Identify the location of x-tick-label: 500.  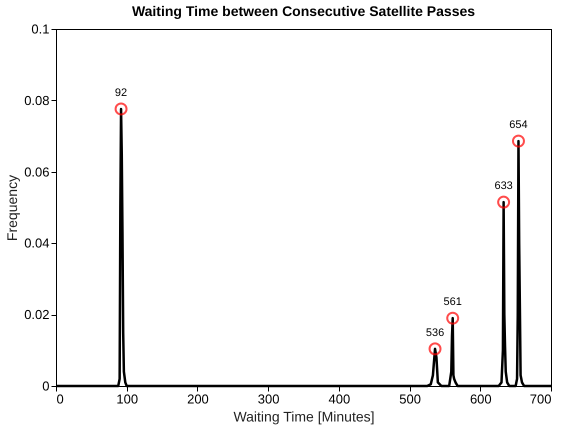
(410, 399).